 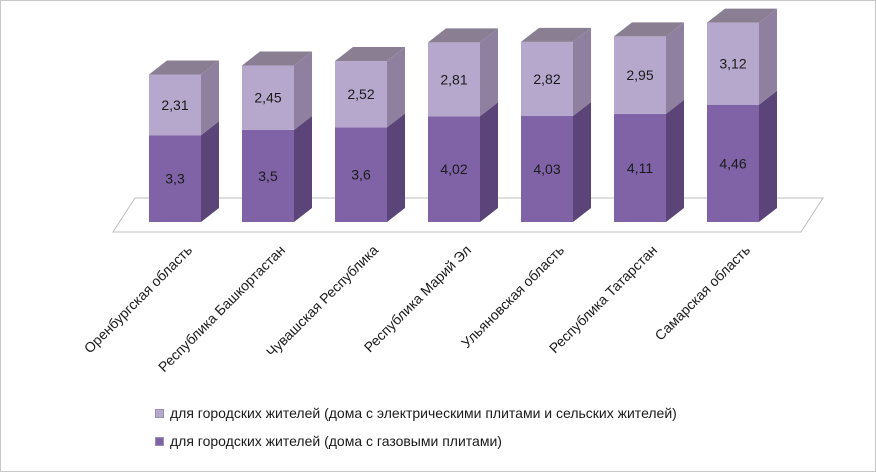 I want to click on legend-swatch-gas, so click(x=159, y=441).